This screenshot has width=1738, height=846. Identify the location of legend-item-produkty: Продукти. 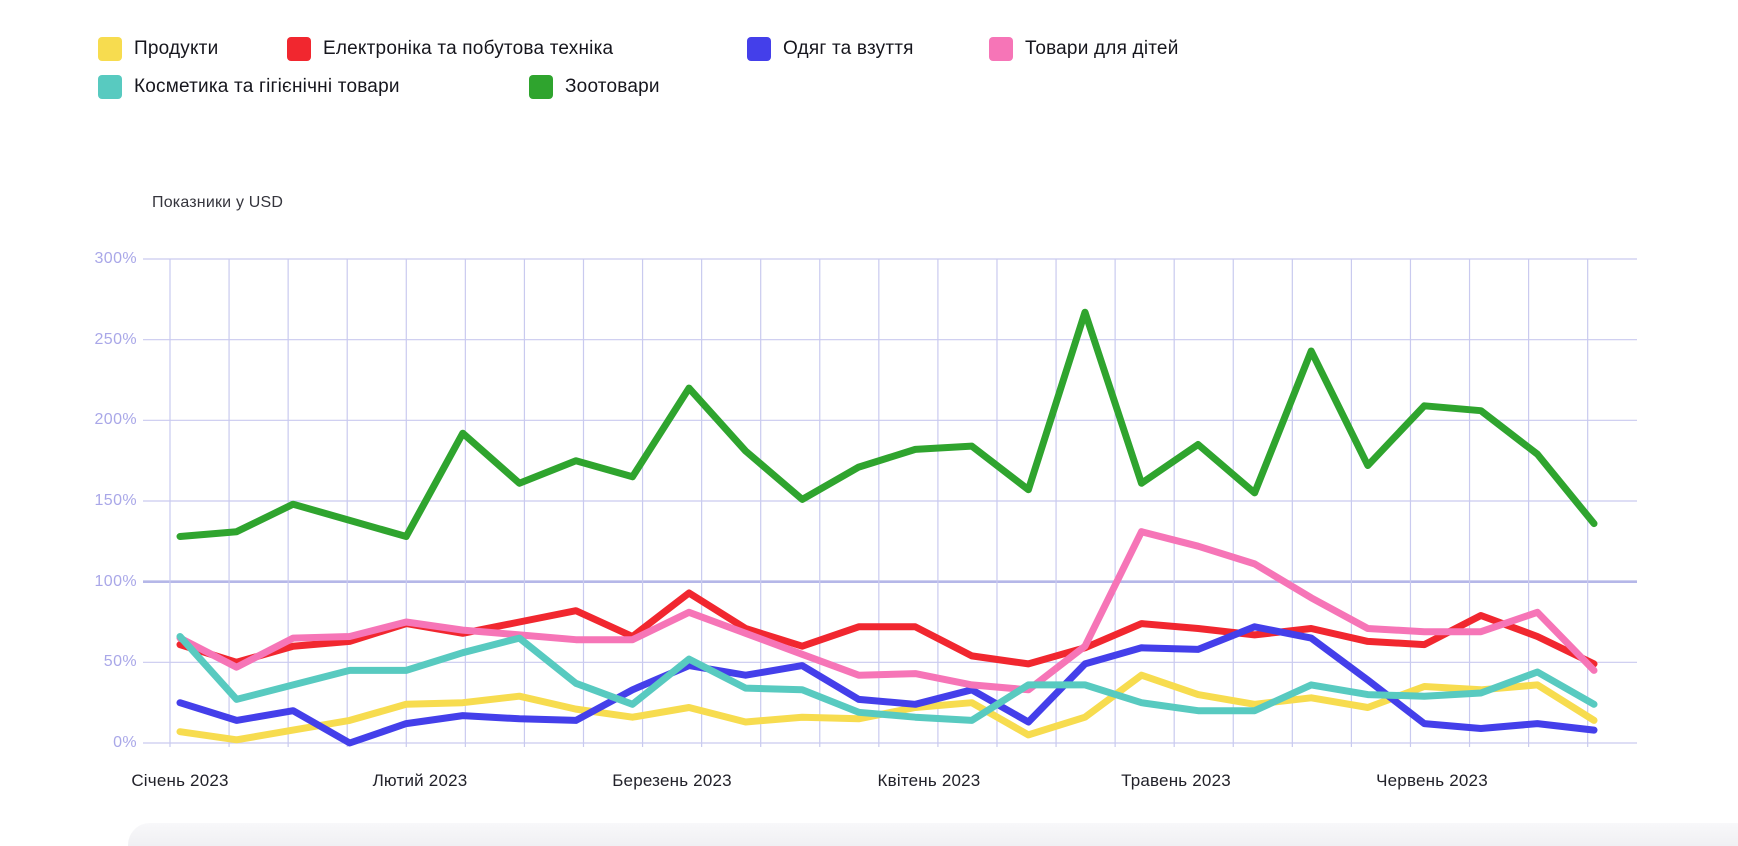
(158, 49).